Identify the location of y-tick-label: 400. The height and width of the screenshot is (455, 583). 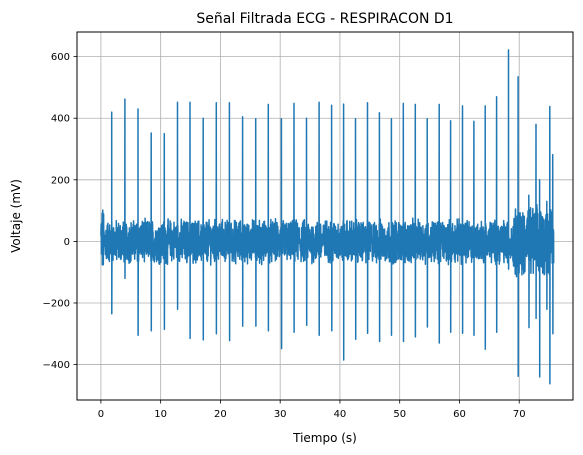
(60, 119).